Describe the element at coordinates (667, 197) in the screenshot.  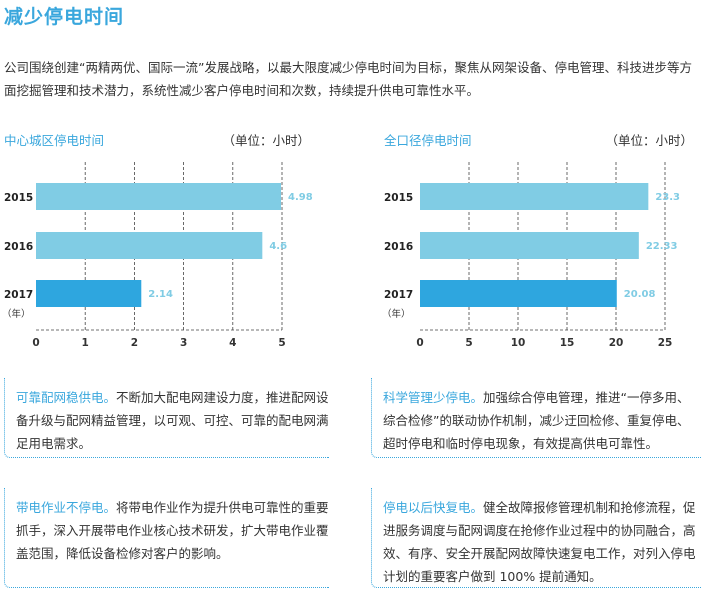
I see `bar-value-label: 23.3` at that location.